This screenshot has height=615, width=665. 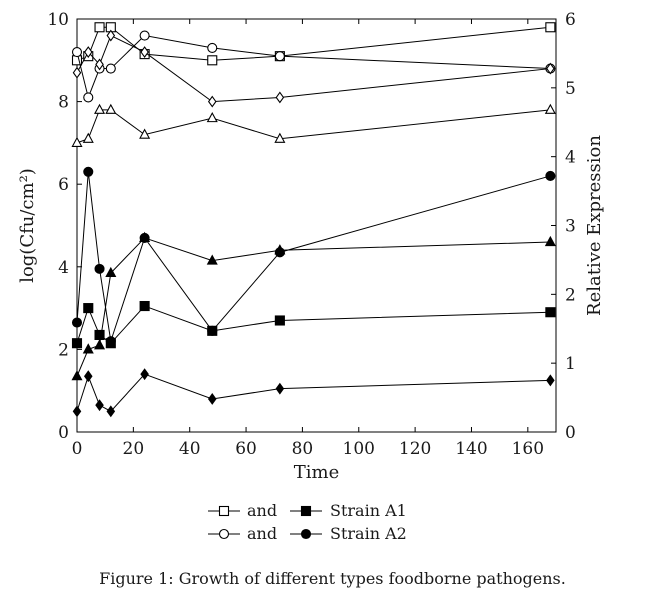 I want to click on x-axis-title: Time, so click(x=316, y=472).